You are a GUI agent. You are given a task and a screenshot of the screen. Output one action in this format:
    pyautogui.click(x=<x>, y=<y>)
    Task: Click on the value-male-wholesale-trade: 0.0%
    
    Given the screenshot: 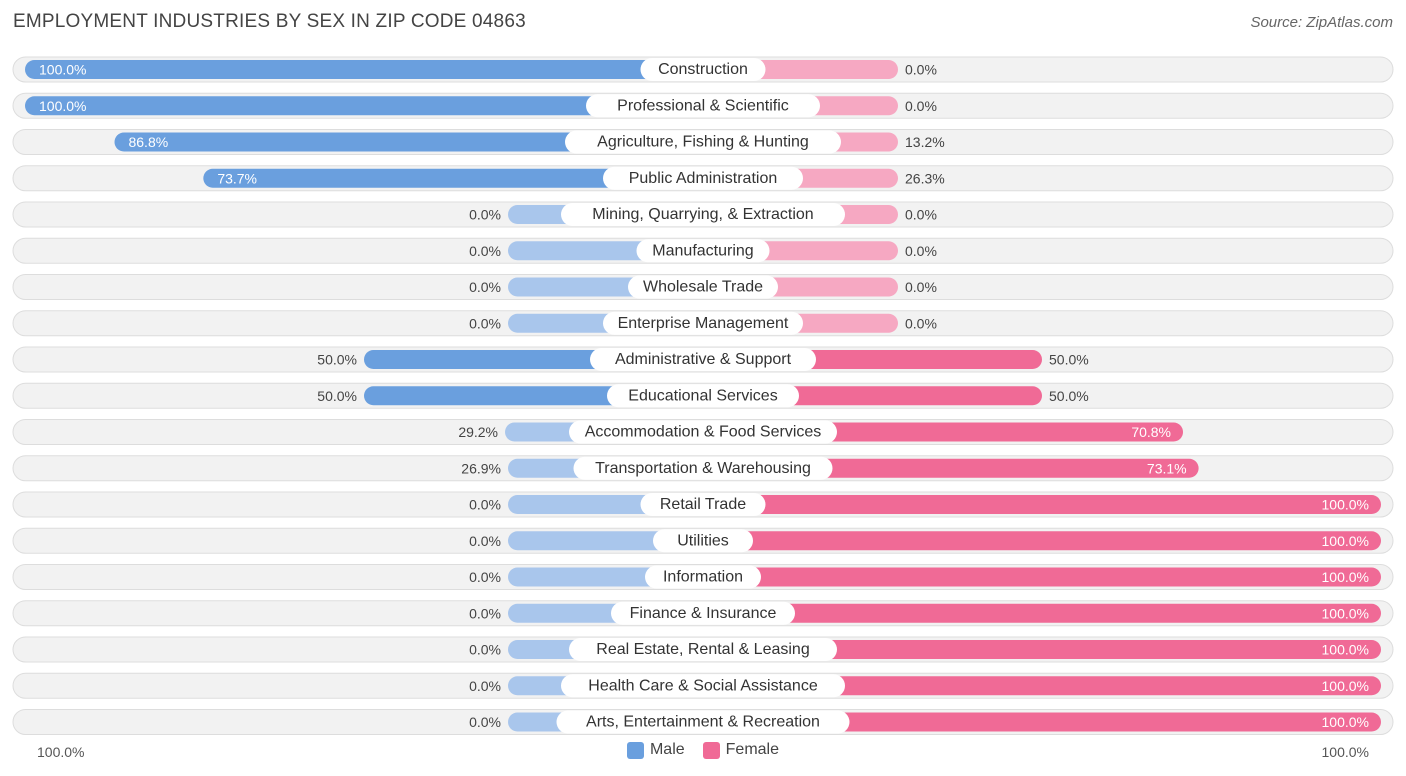 What is the action you would take?
    pyautogui.click(x=485, y=287)
    